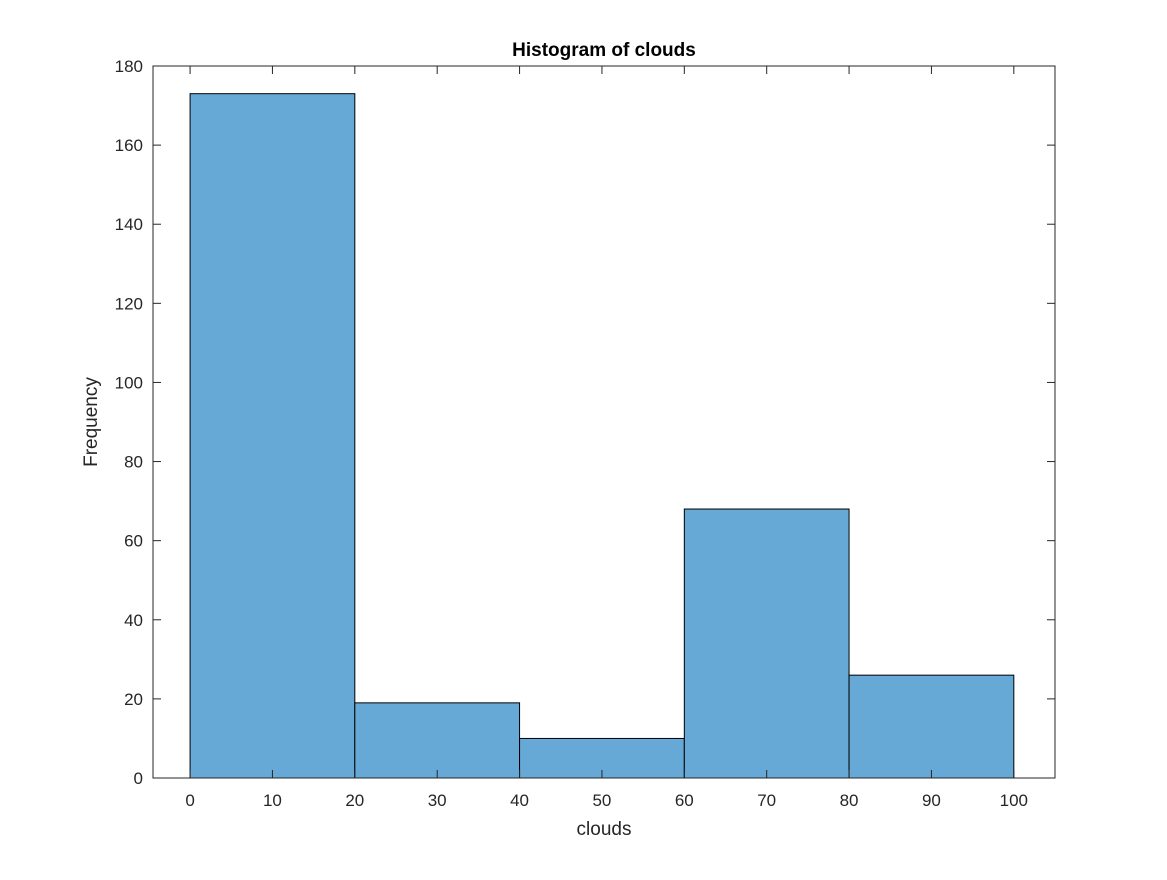 The width and height of the screenshot is (1167, 880). Describe the element at coordinates (129, 145) in the screenshot. I see `y-tick-label: 160` at that location.